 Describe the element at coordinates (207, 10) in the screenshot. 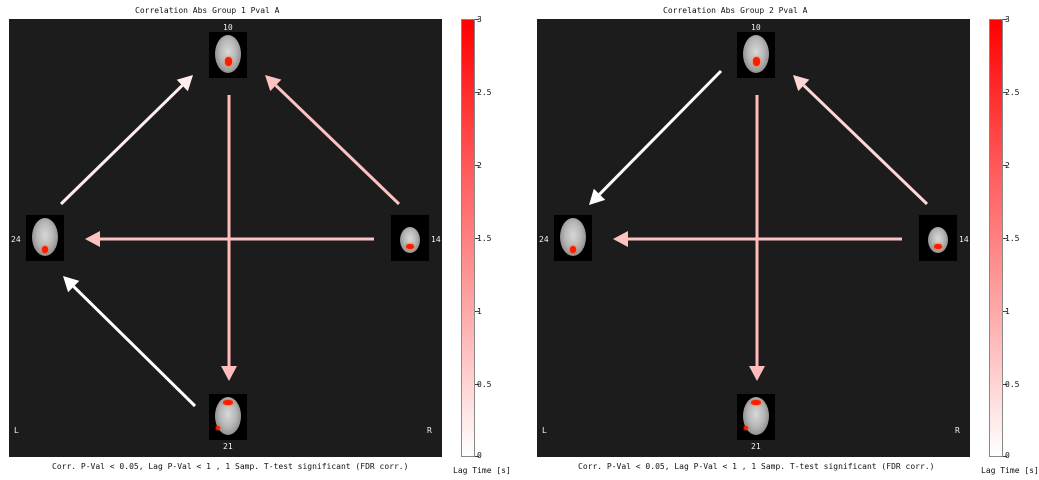

I see `panel-title: Correlation Abs Group 1 Pval A` at that location.